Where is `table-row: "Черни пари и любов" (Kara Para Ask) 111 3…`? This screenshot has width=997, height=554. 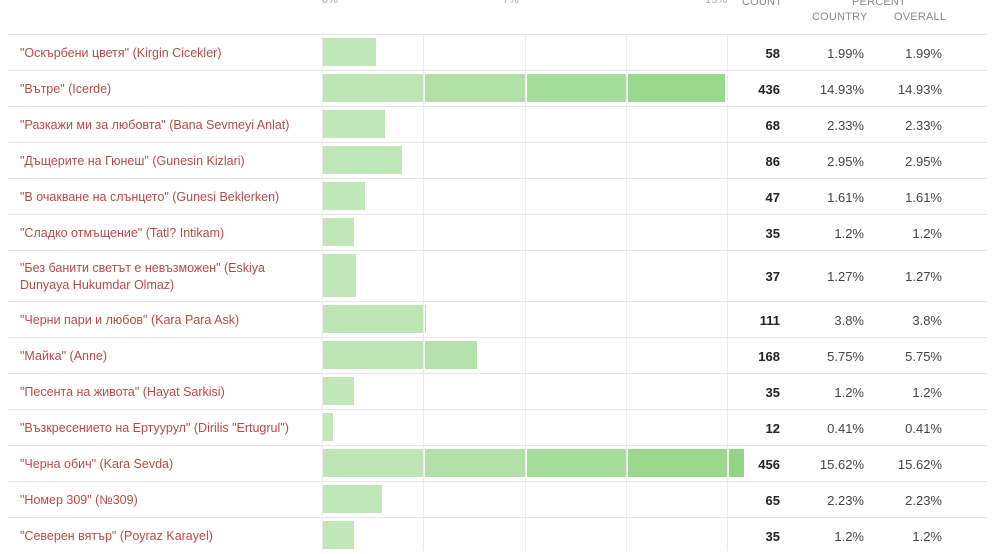 table-row: "Черни пари и любов" (Kara Para Ask) 111 3… is located at coordinates (497, 319).